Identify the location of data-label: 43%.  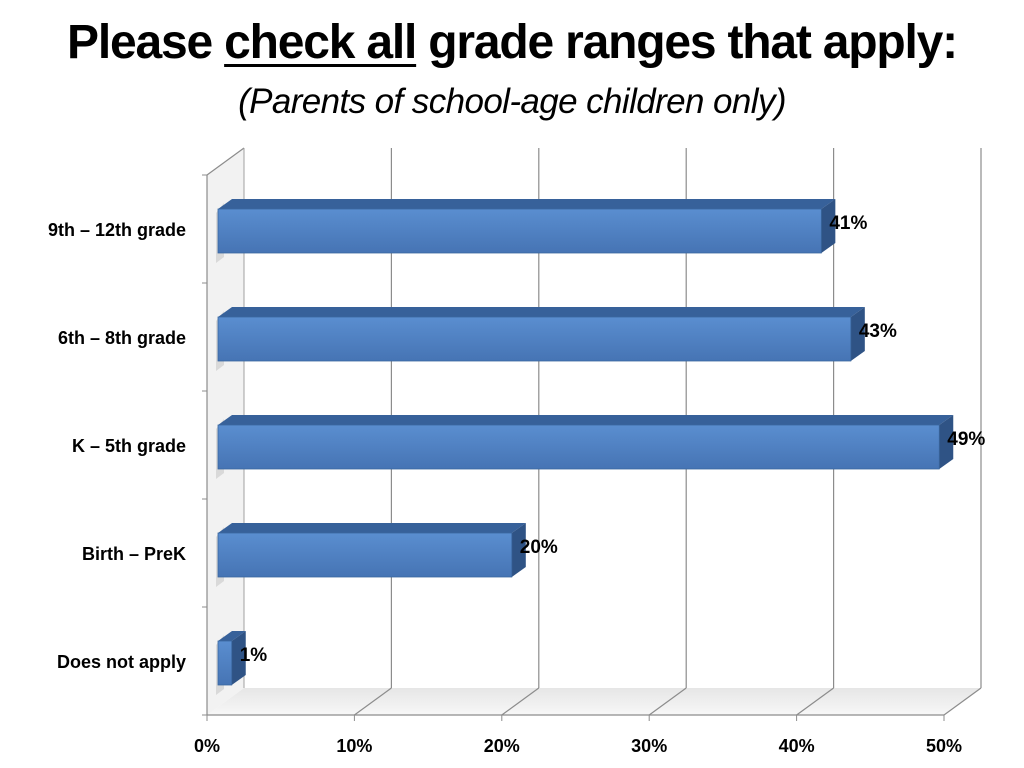
(878, 331).